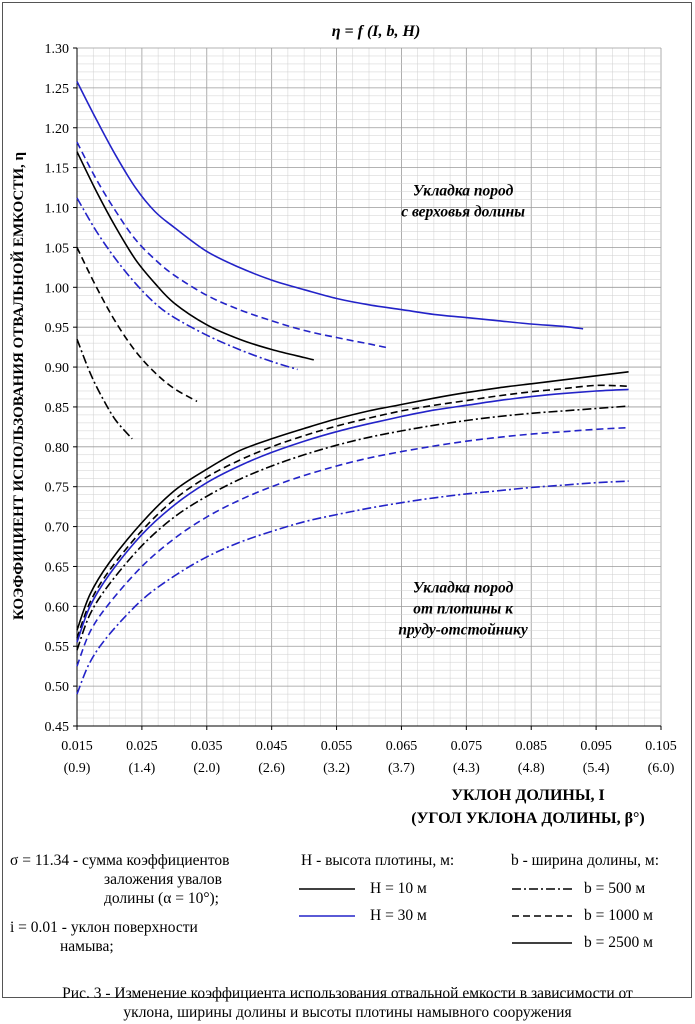  I want to click on legend-b500-sample, so click(542, 889).